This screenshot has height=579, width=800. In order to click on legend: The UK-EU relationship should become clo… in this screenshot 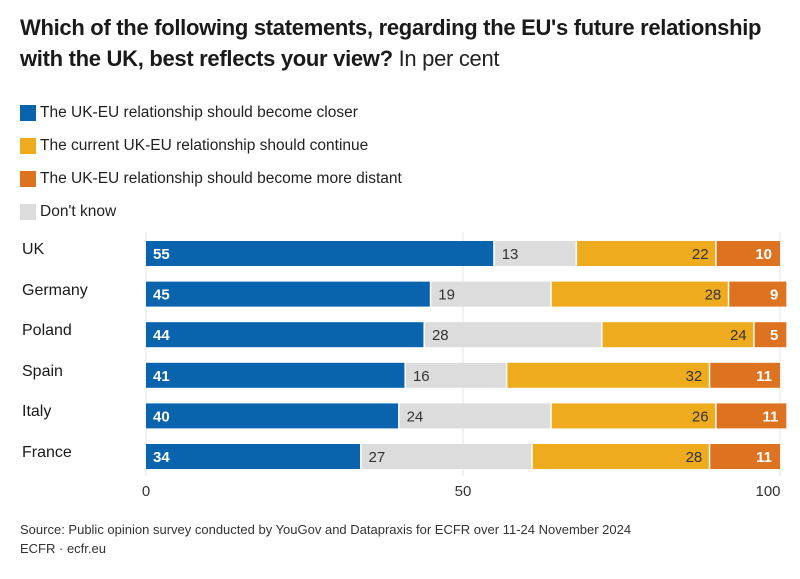, I will do `click(211, 162)`.